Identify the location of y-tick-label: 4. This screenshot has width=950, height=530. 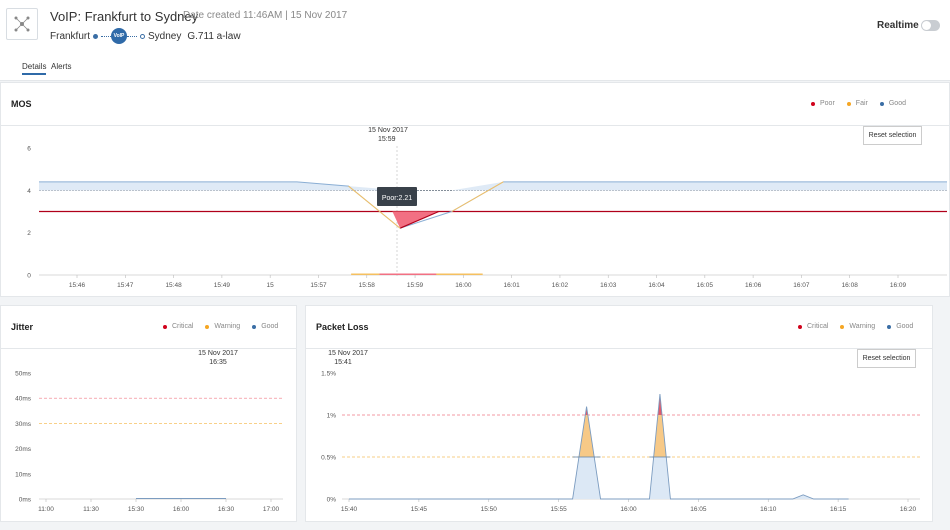
(29, 191).